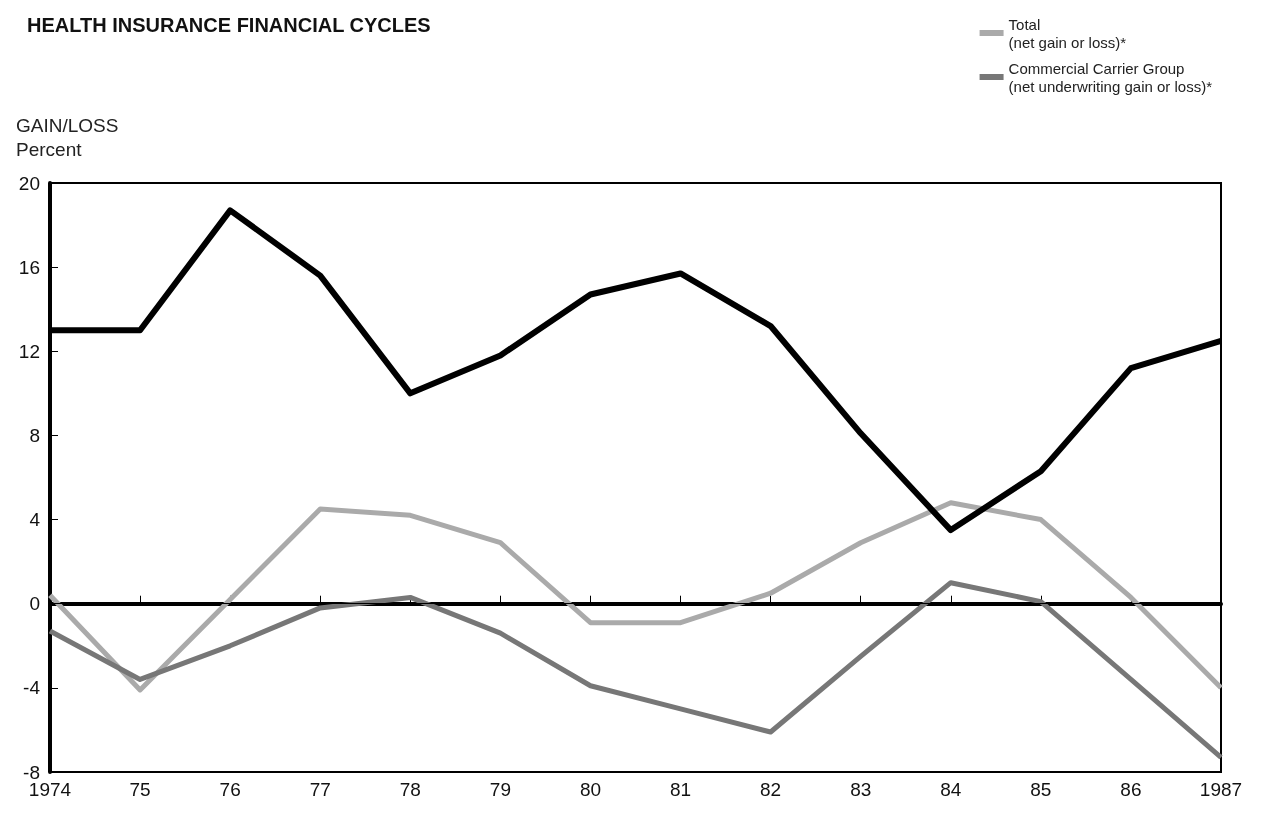 The height and width of the screenshot is (822, 1265). I want to click on x-tick-label: 1987, so click(1221, 789).